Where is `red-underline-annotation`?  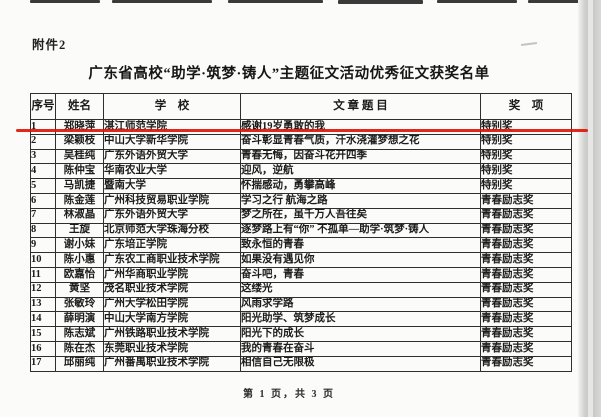
red-underline-annotation is located at coordinates (302, 130).